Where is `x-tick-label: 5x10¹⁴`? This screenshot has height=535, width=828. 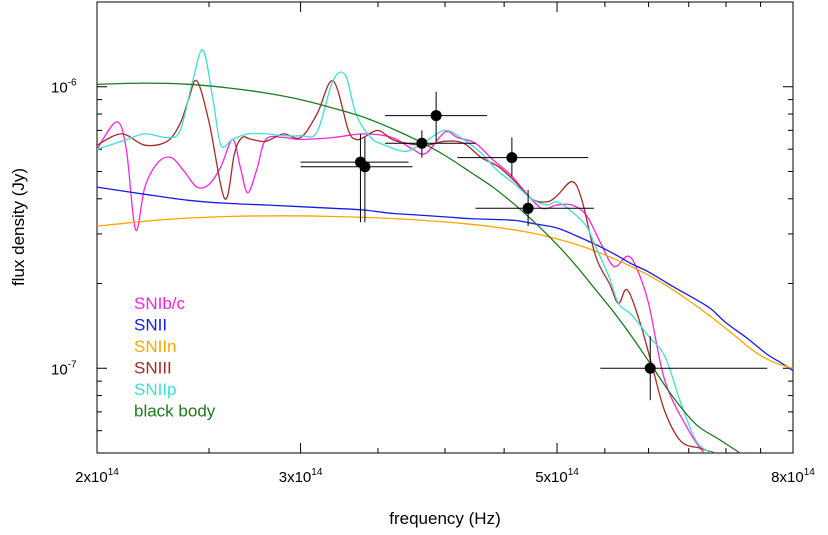
x-tick-label: 5x10¹⁴ is located at coordinates (557, 476).